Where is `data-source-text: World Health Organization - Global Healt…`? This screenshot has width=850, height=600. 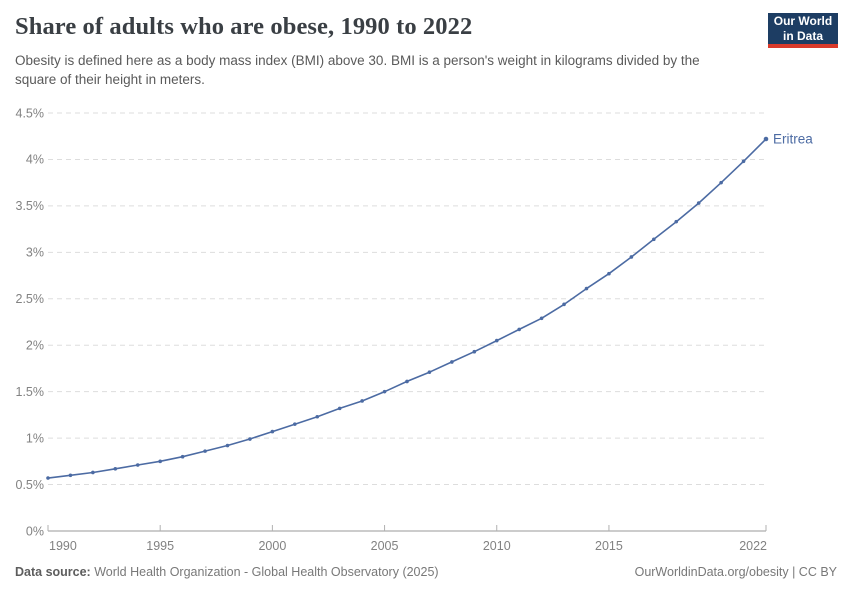
data-source-text: World Health Organization - Global Healt… is located at coordinates (264, 572).